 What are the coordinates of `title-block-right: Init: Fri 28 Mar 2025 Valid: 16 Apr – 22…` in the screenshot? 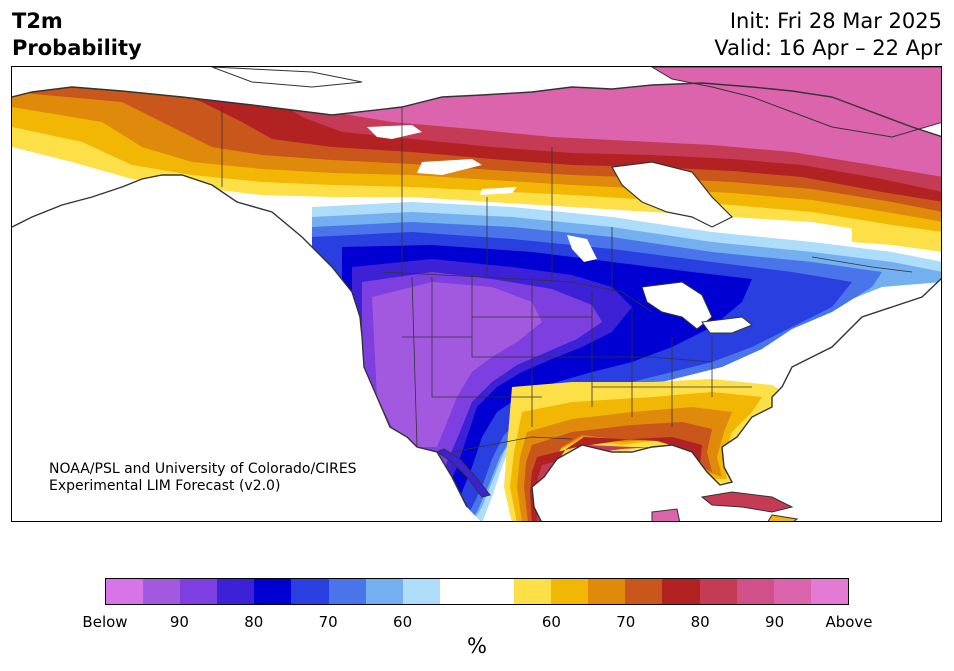 It's located at (828, 35).